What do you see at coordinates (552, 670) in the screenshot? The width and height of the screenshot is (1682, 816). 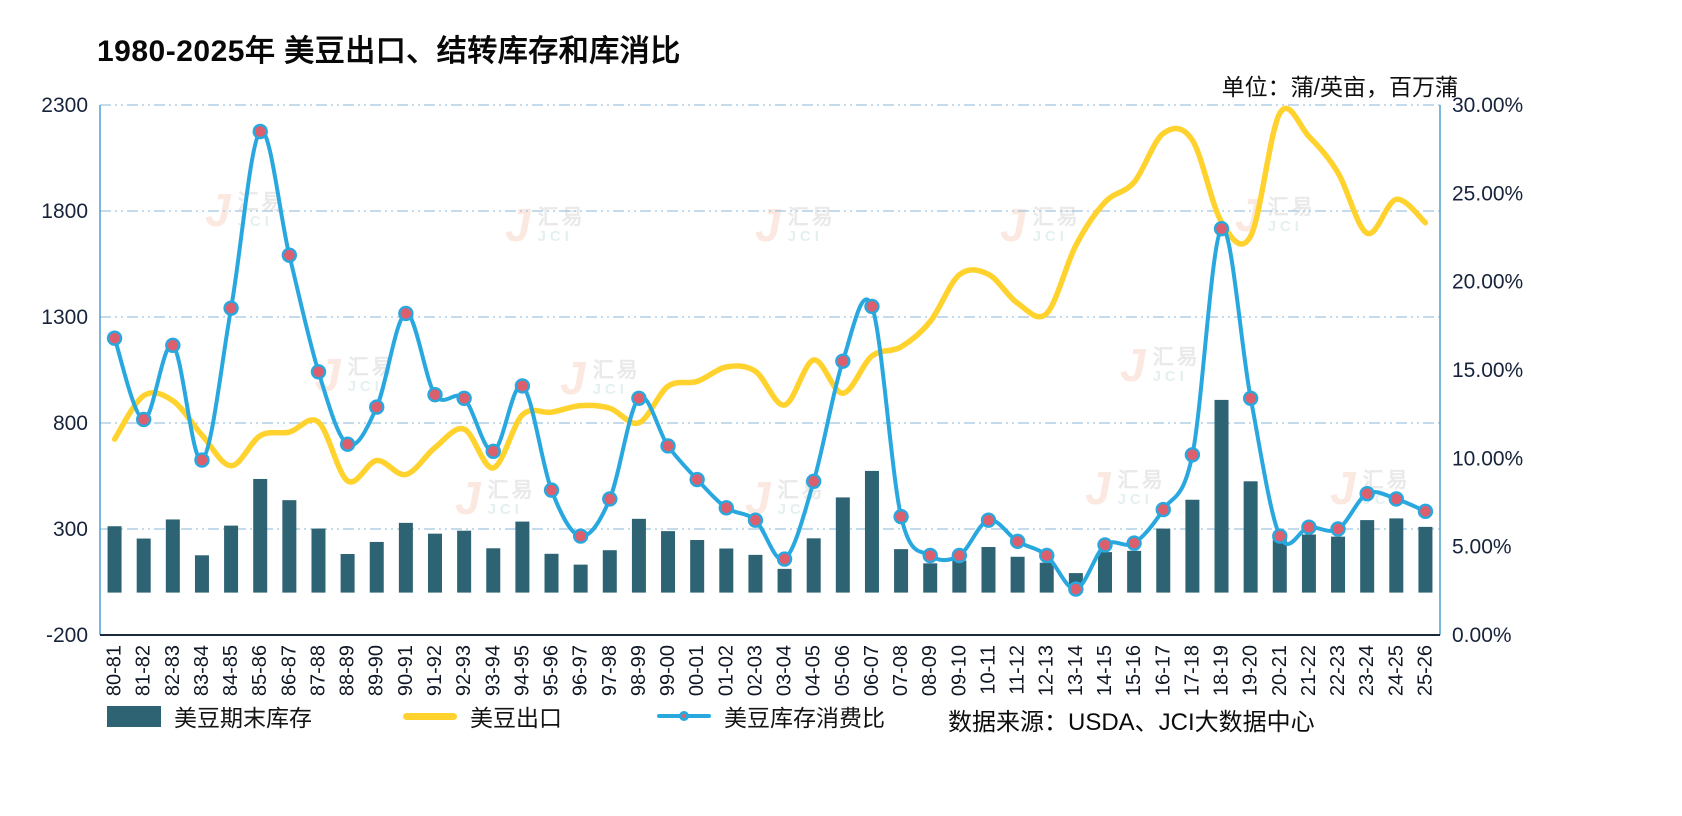 I see `svg-text: 95-96` at bounding box center [552, 670].